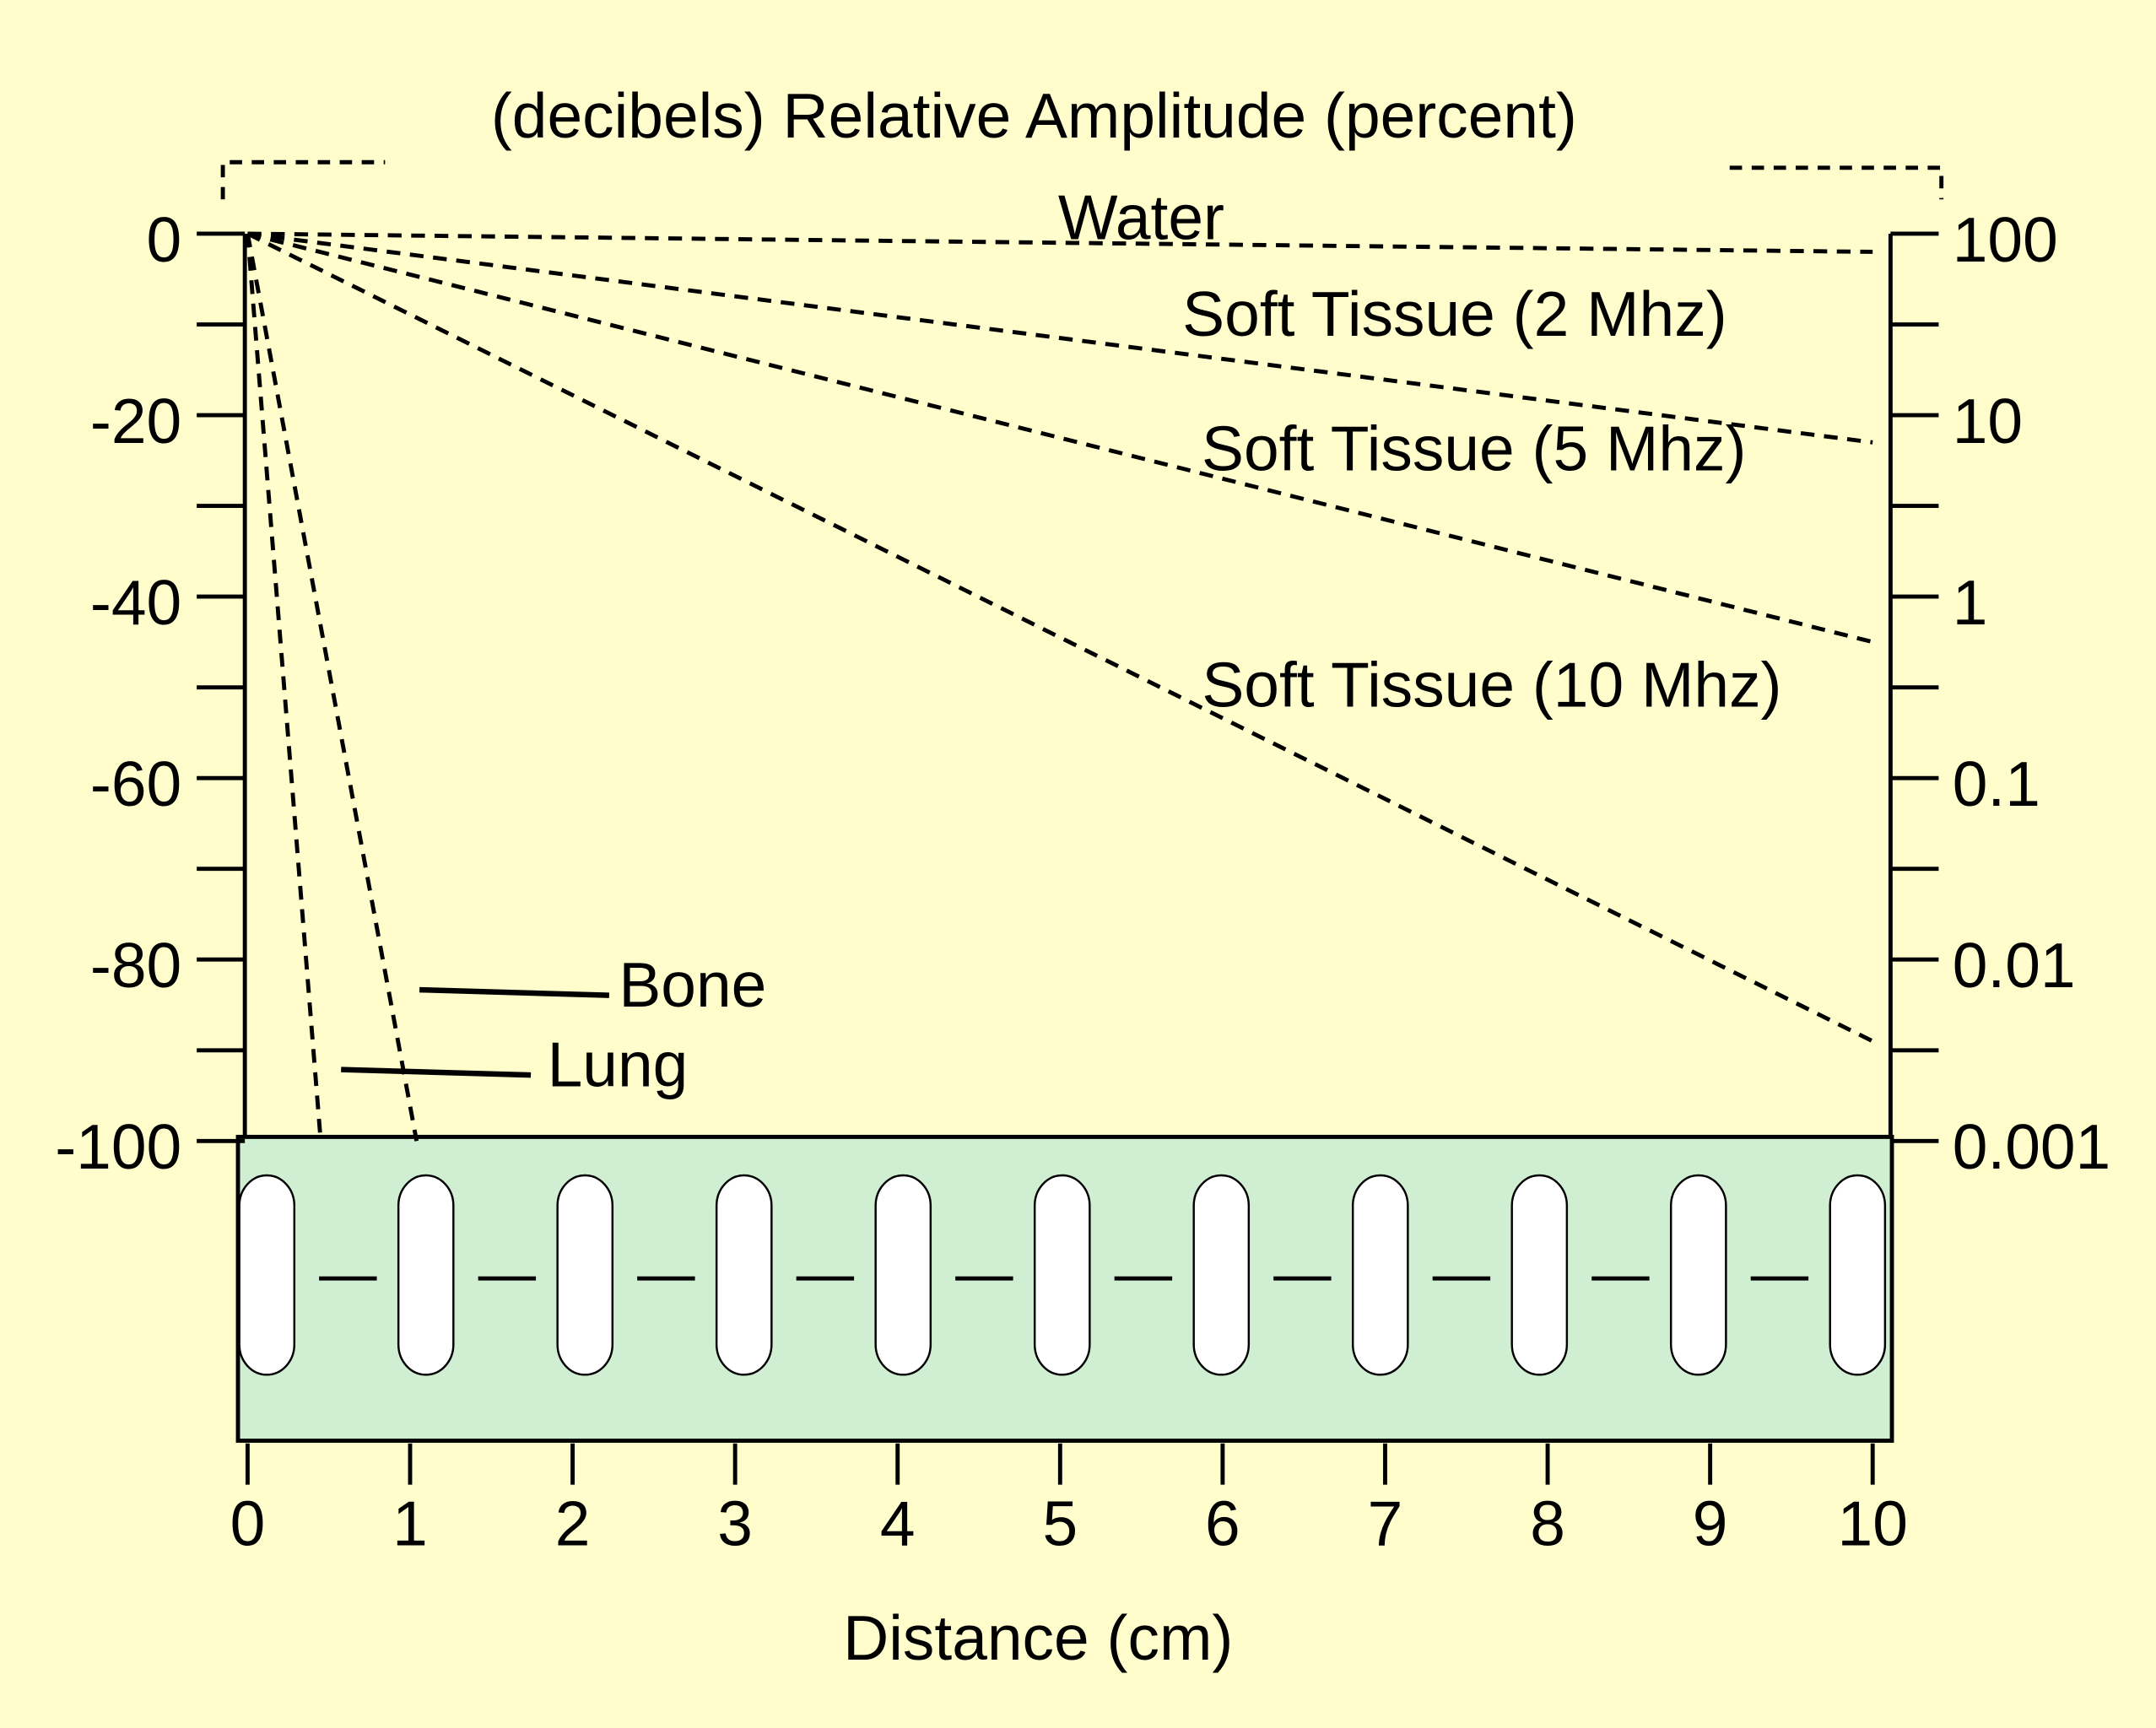  I want to click on y-tick-label: -80, so click(136, 965).